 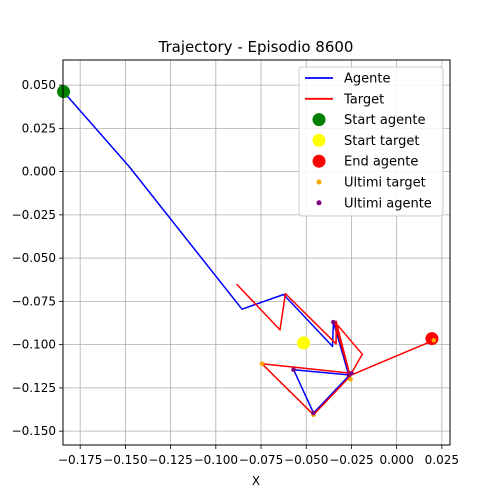 I want to click on y-tick-label: −0.025, so click(x=34, y=215).